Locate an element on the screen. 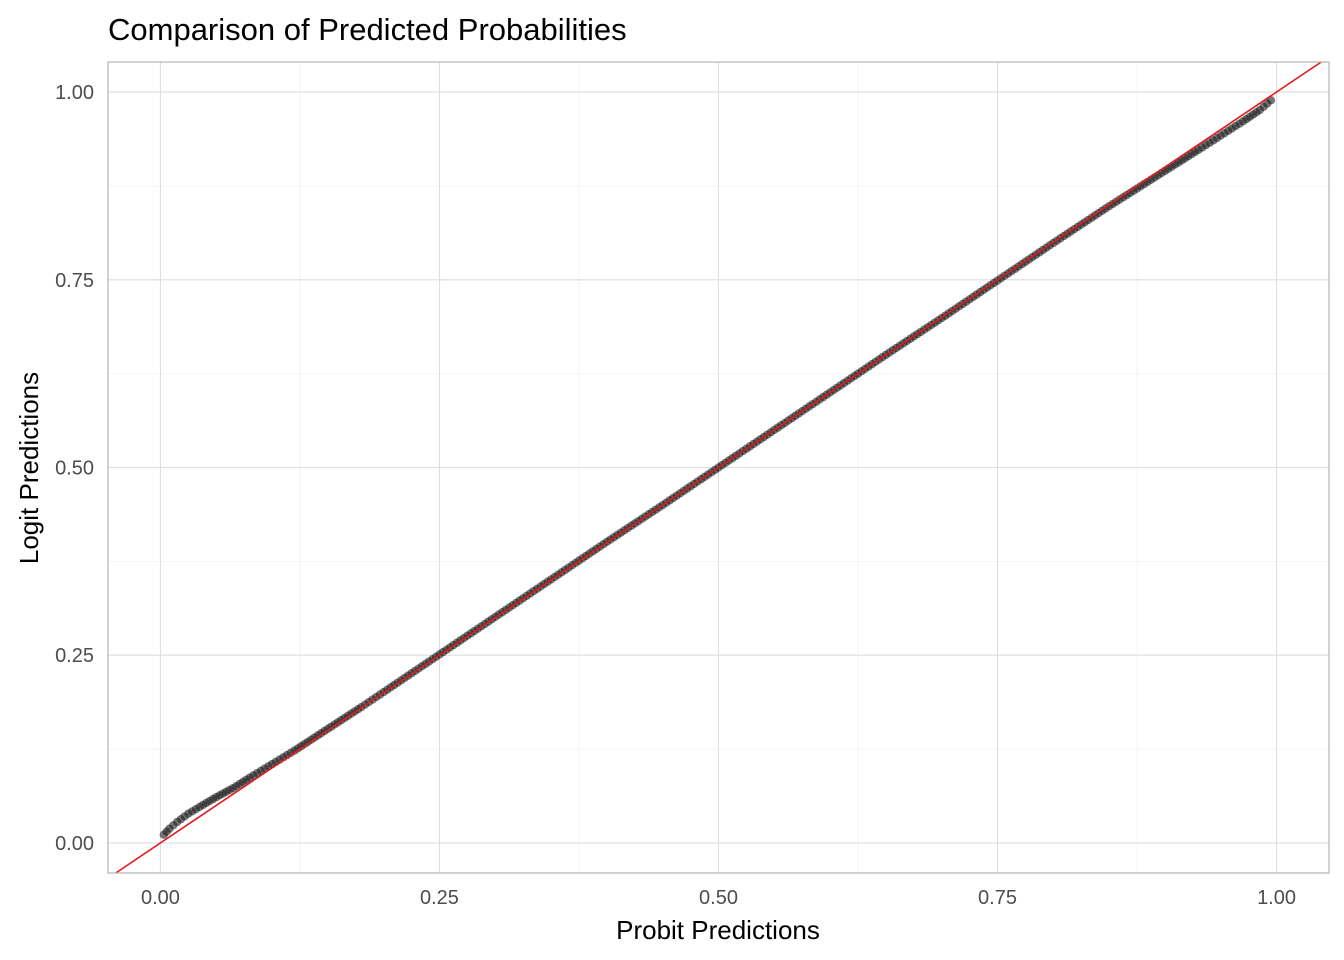 Image resolution: width=1344 pixels, height=960 pixels. y-tick-label: 0.25 is located at coordinates (74, 656).